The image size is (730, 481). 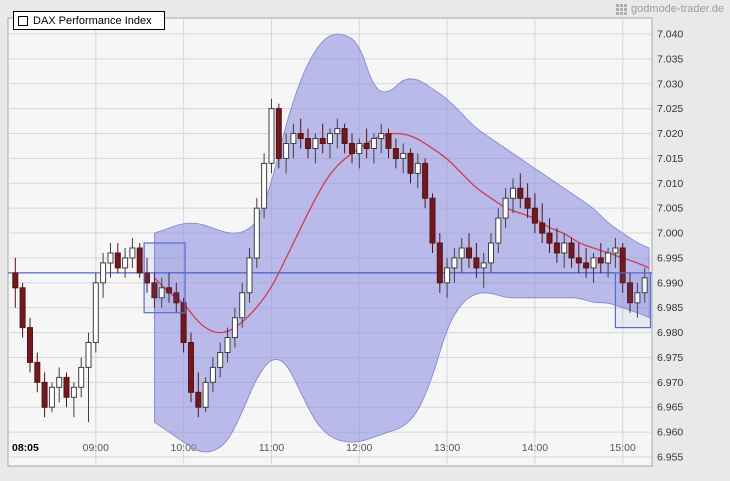 What do you see at coordinates (447, 448) in the screenshot?
I see `x-axis-label: 13:00` at bounding box center [447, 448].